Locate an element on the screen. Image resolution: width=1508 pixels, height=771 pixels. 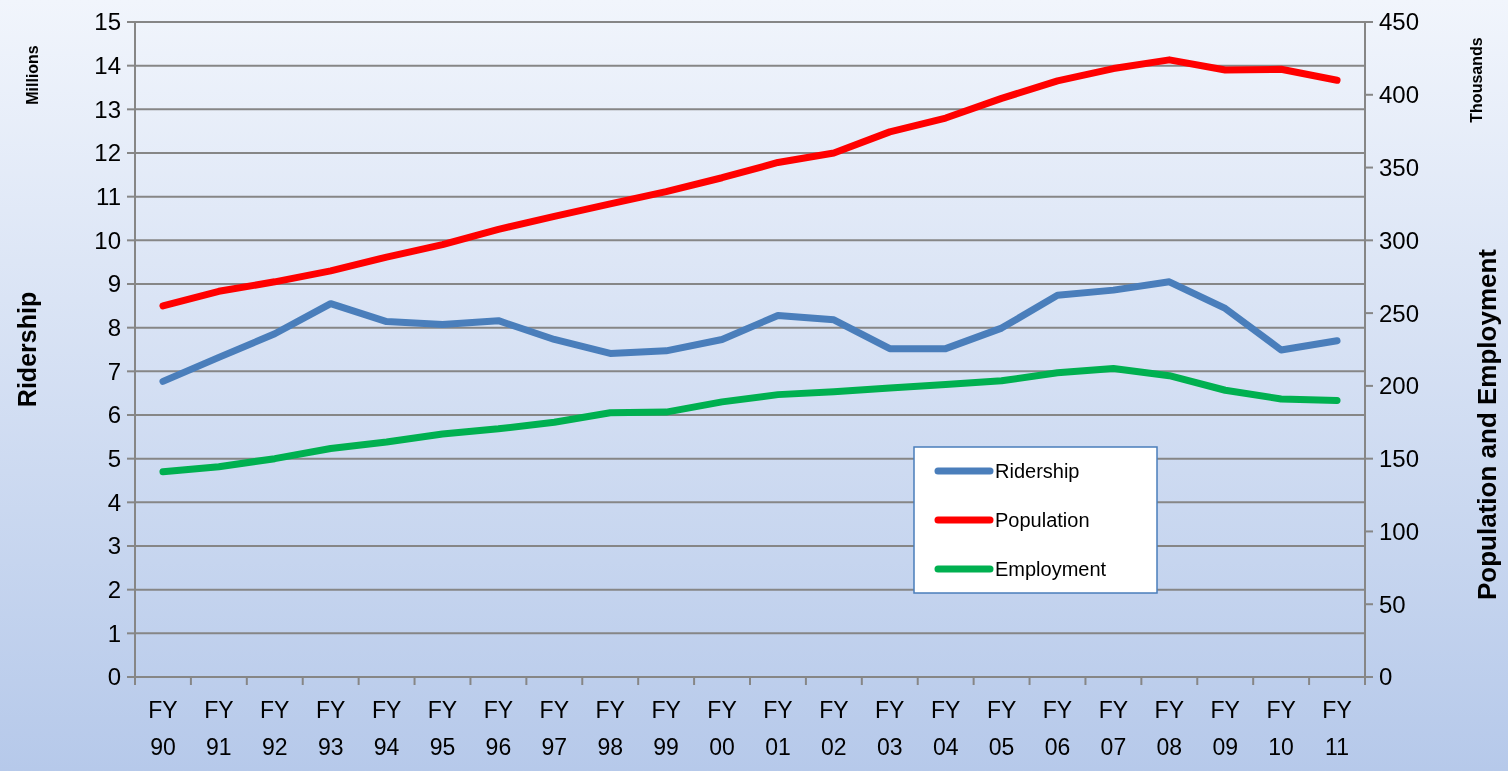
y-tick-label: 10 is located at coordinates (107, 240).